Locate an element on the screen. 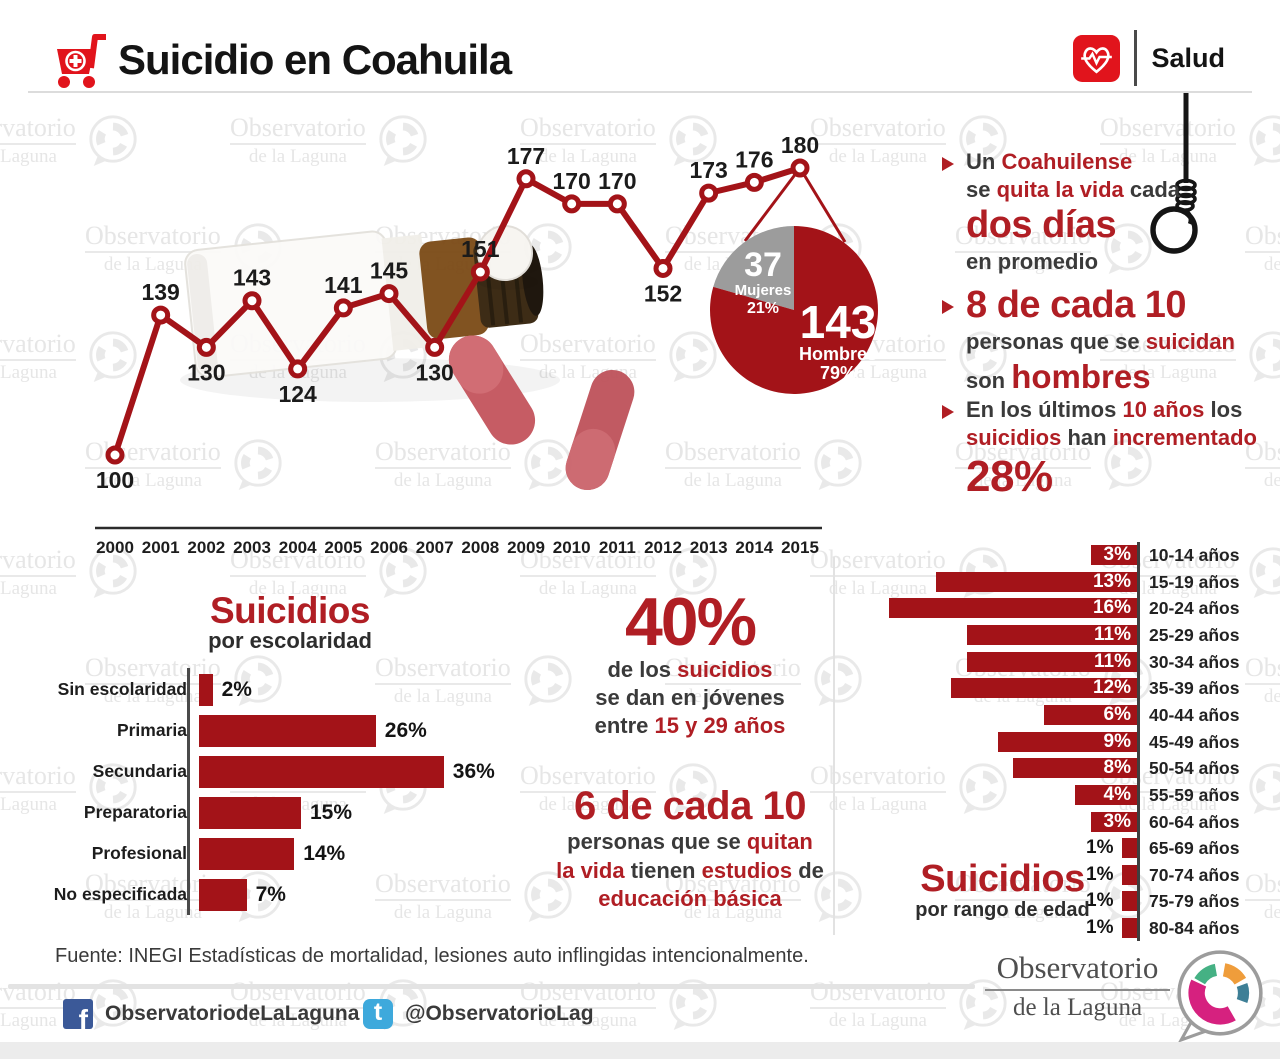  footer-divider is located at coordinates (491, 986).